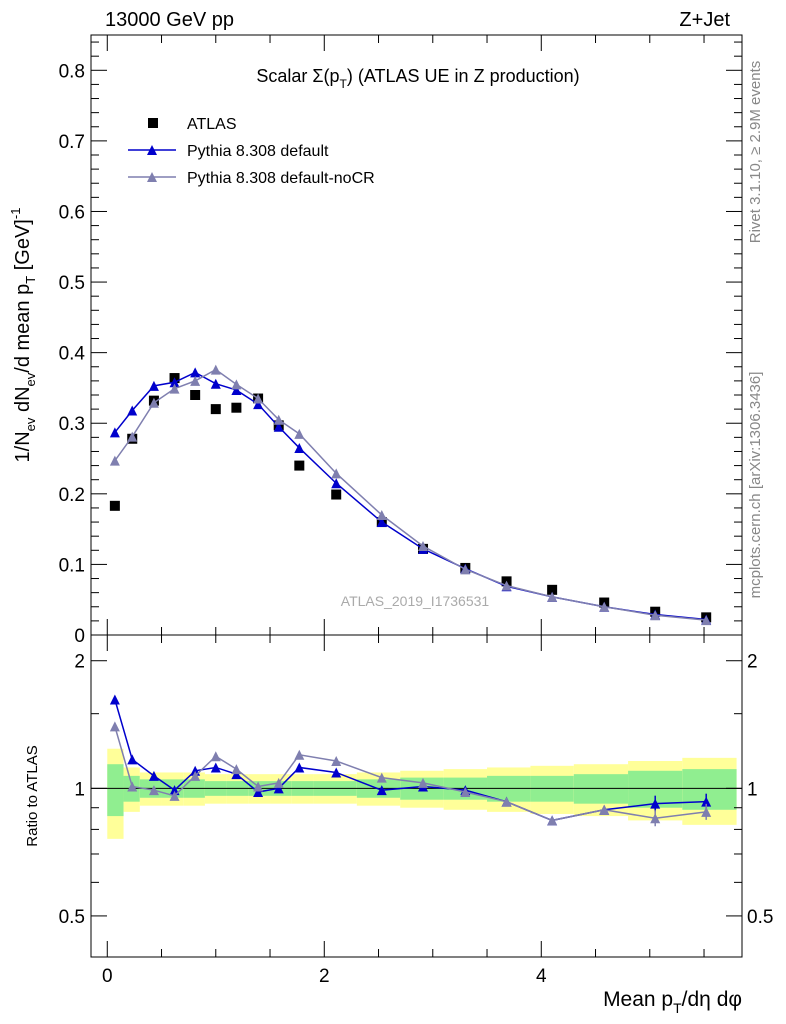  I want to click on legend-label-default: Pythia 8.308 default, so click(258, 151).